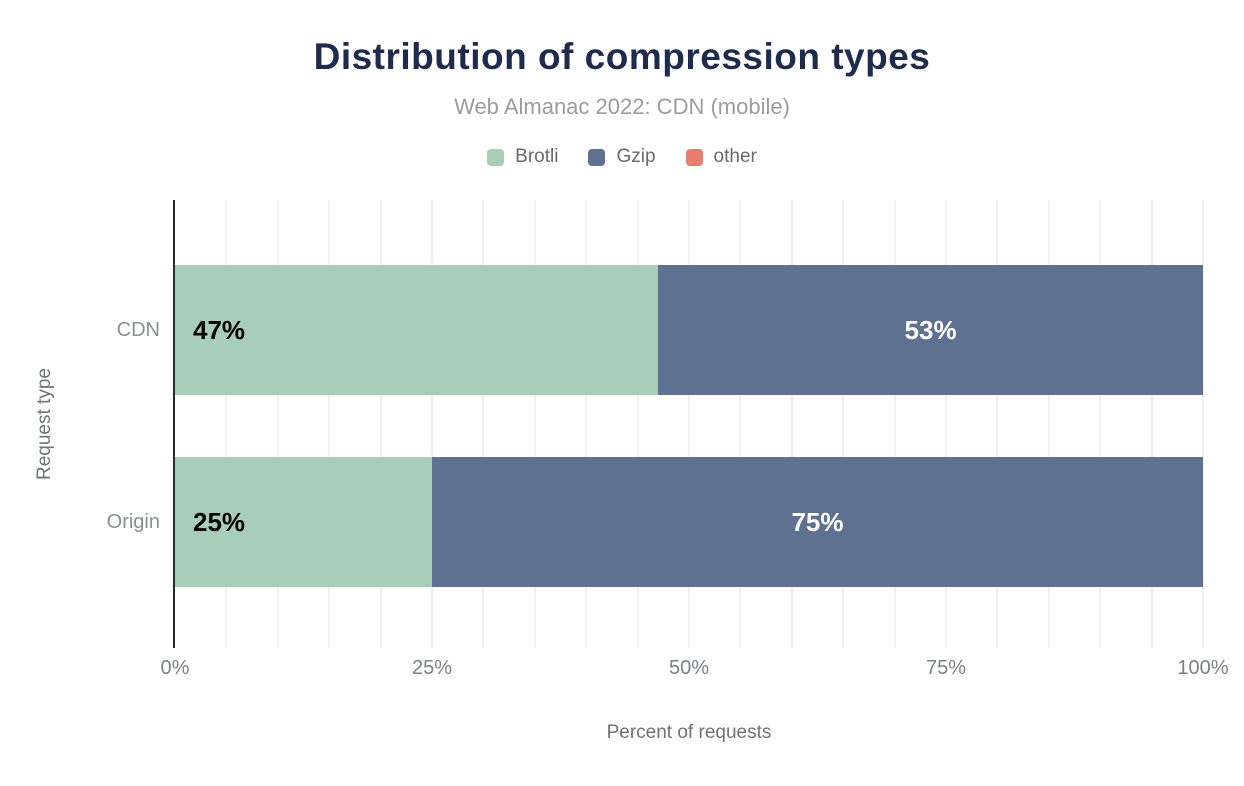  Describe the element at coordinates (219, 329) in the screenshot. I see `data-label: 47%` at that location.